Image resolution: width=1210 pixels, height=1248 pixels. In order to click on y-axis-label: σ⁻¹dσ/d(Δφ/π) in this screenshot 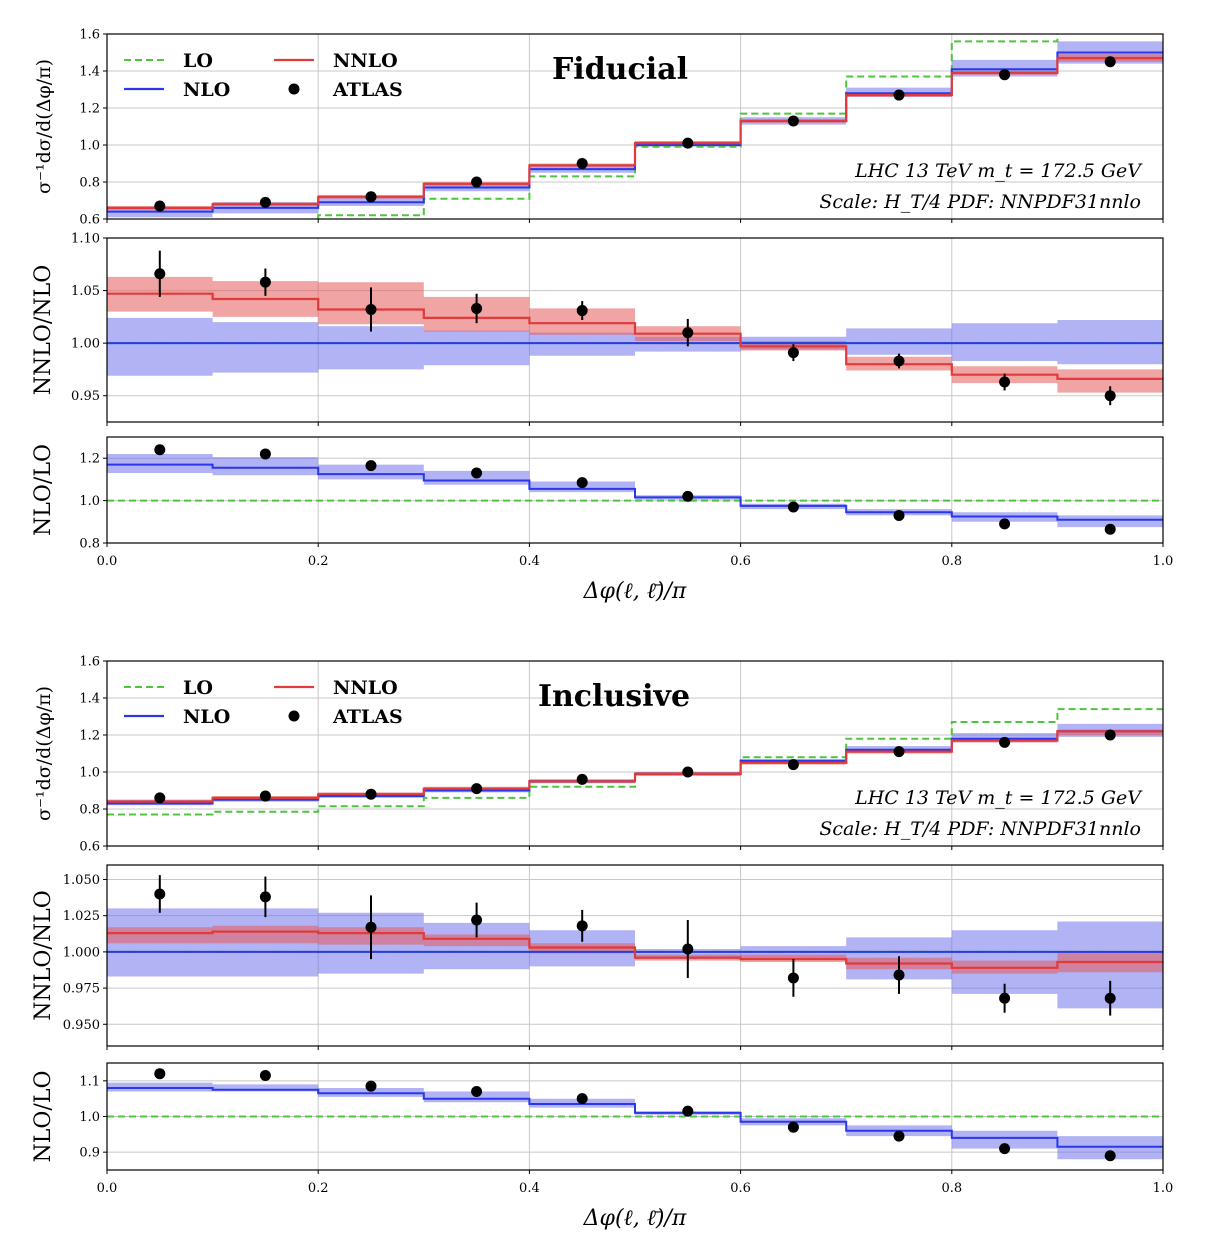, I will do `click(44, 126)`.